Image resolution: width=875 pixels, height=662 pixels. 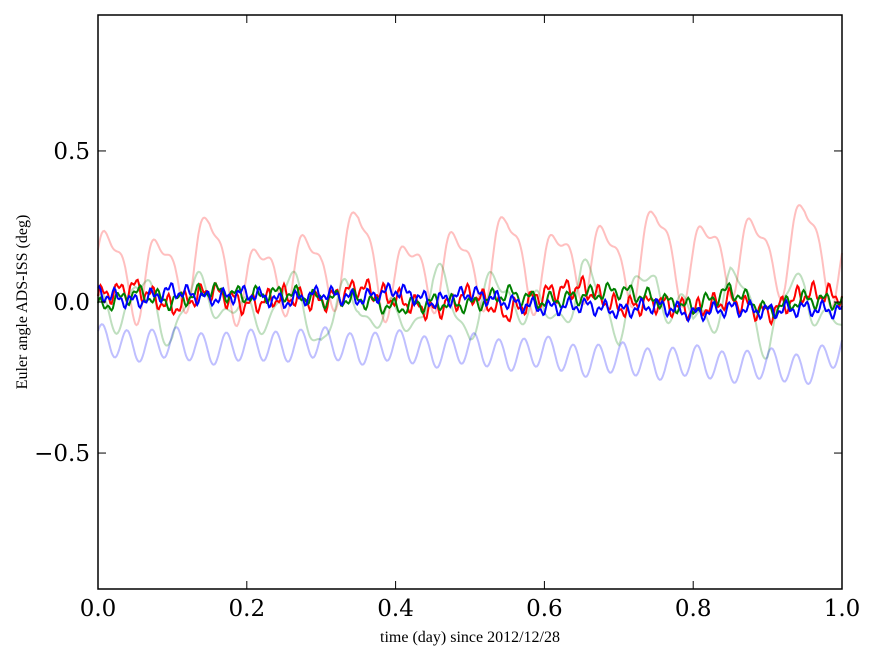 What do you see at coordinates (470, 302) in the screenshot?
I see `series-line-yaw` at bounding box center [470, 302].